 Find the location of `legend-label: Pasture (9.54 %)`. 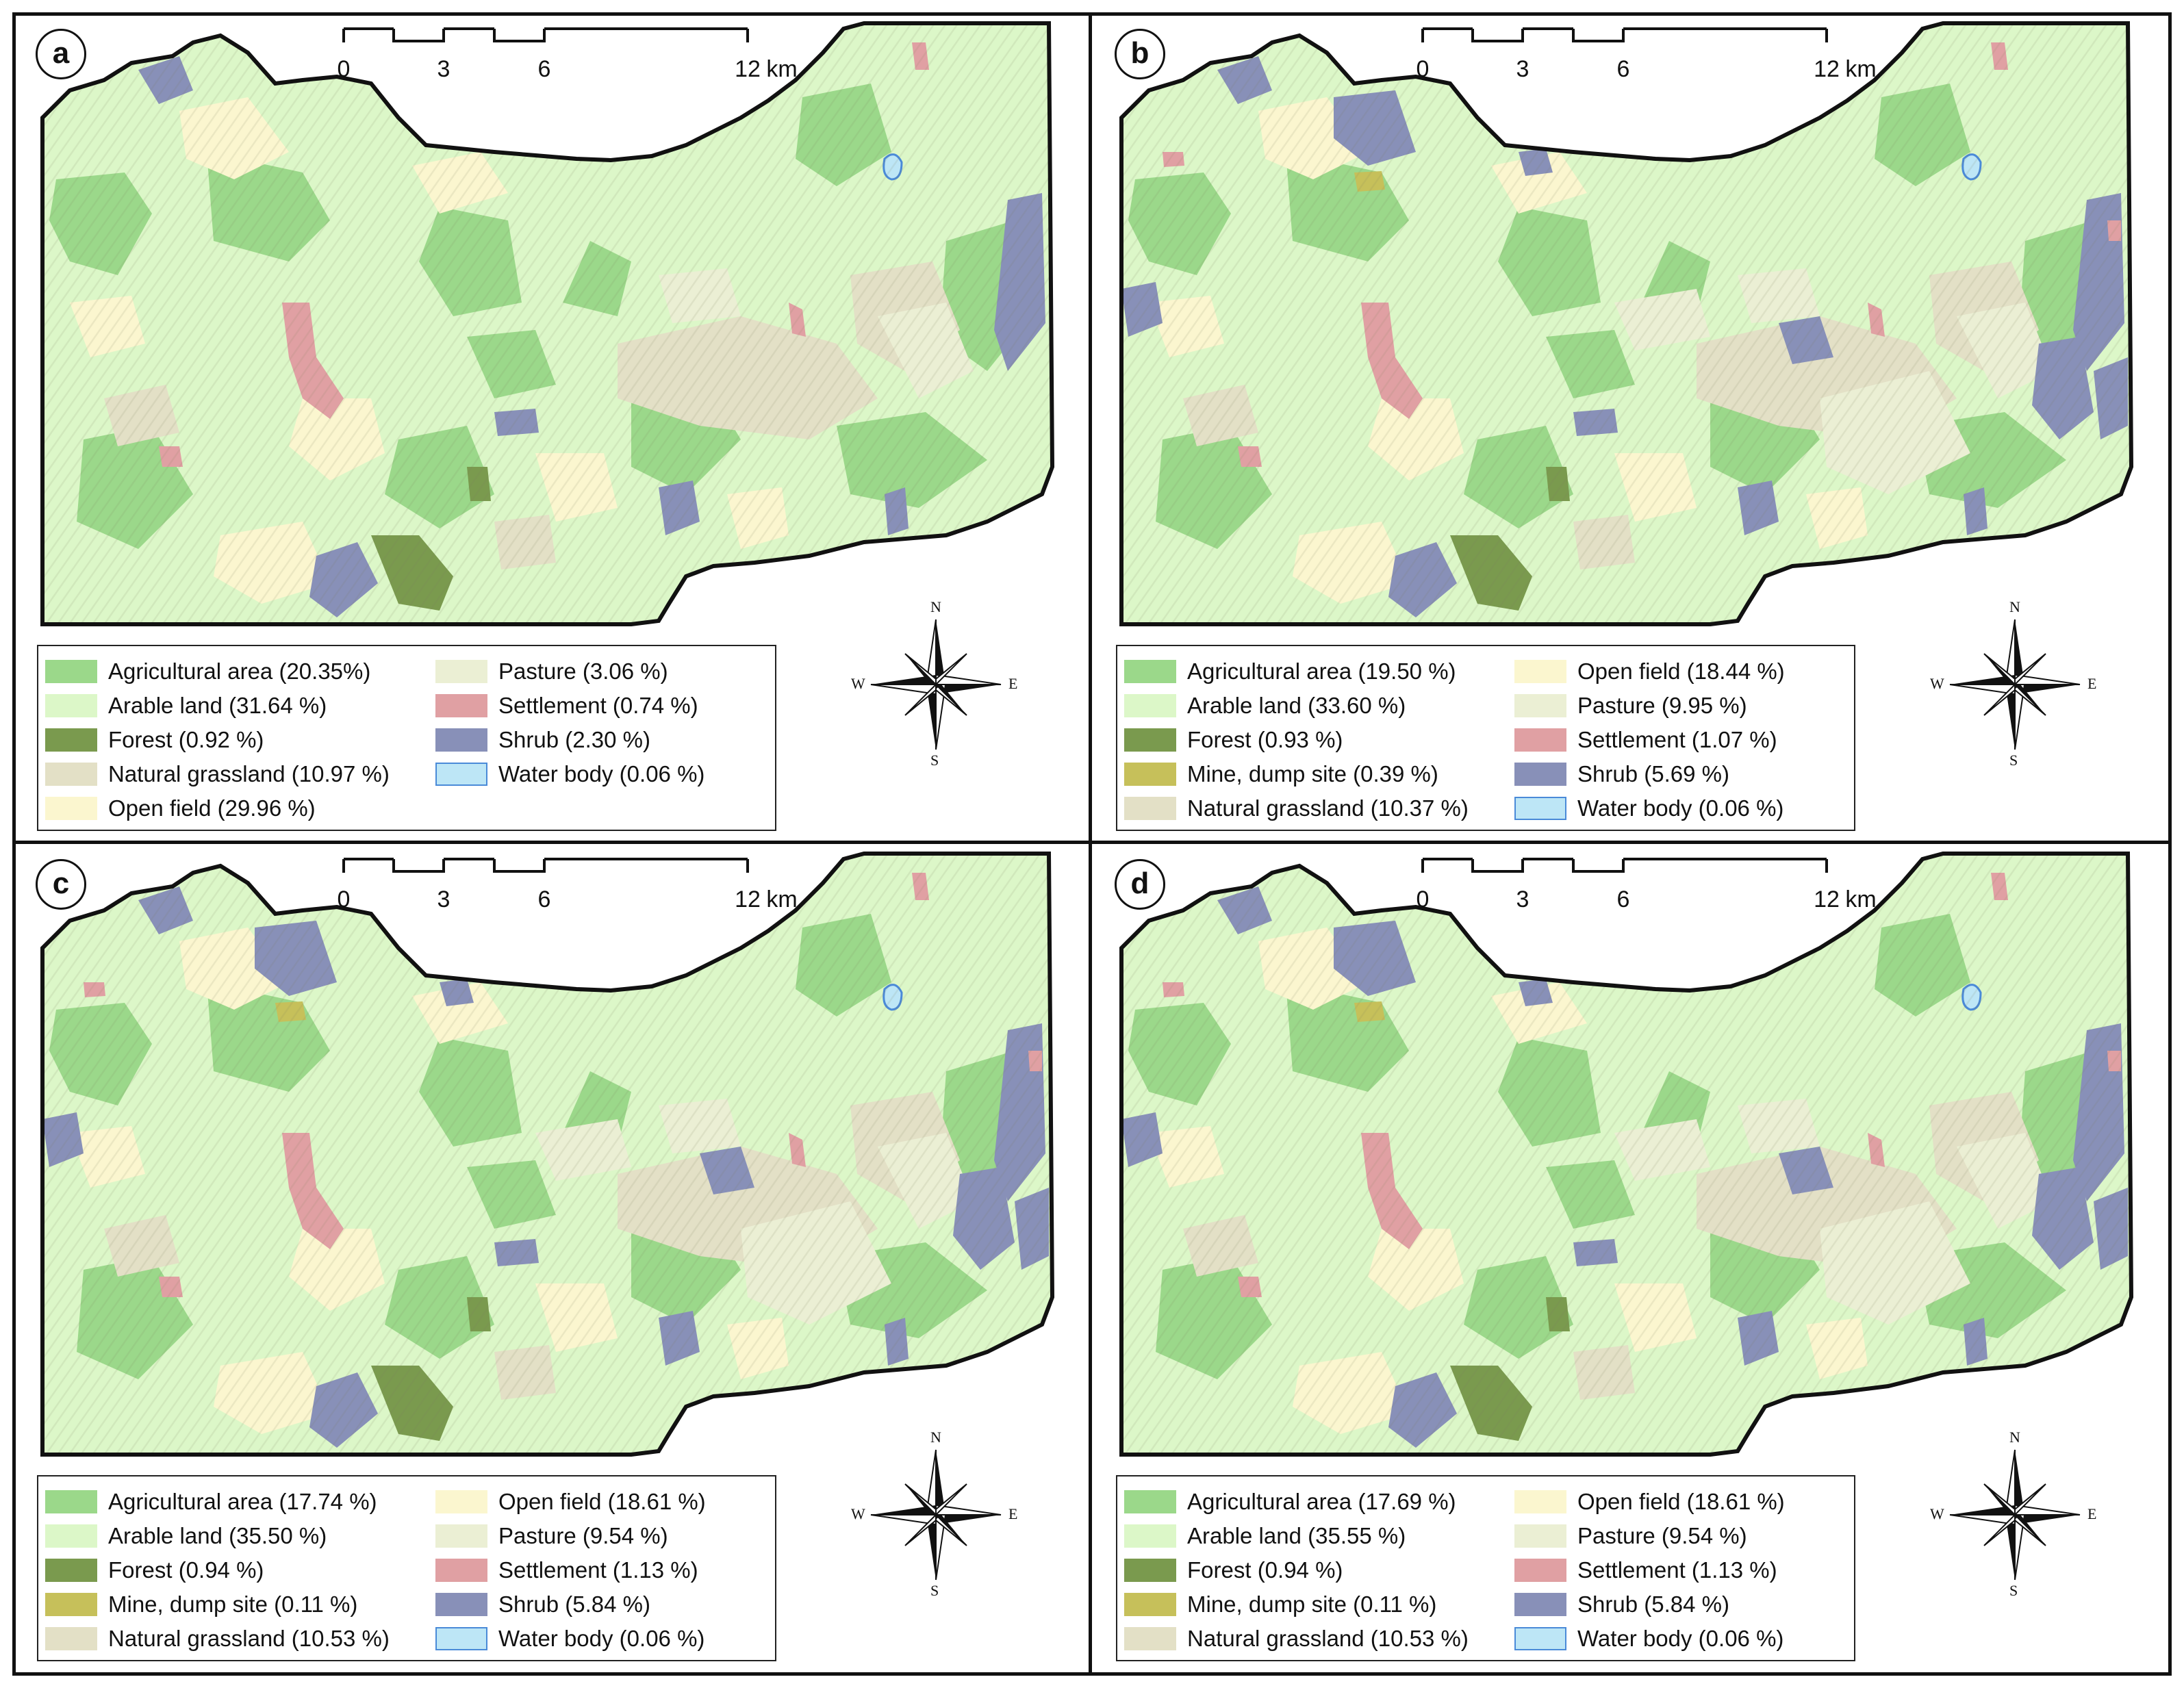

legend-label: Pasture (9.54 %) is located at coordinates (583, 1535).